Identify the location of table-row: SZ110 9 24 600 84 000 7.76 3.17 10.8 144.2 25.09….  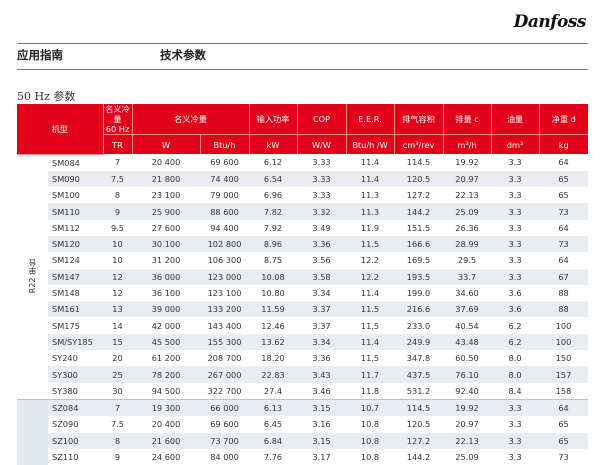
(302, 457).